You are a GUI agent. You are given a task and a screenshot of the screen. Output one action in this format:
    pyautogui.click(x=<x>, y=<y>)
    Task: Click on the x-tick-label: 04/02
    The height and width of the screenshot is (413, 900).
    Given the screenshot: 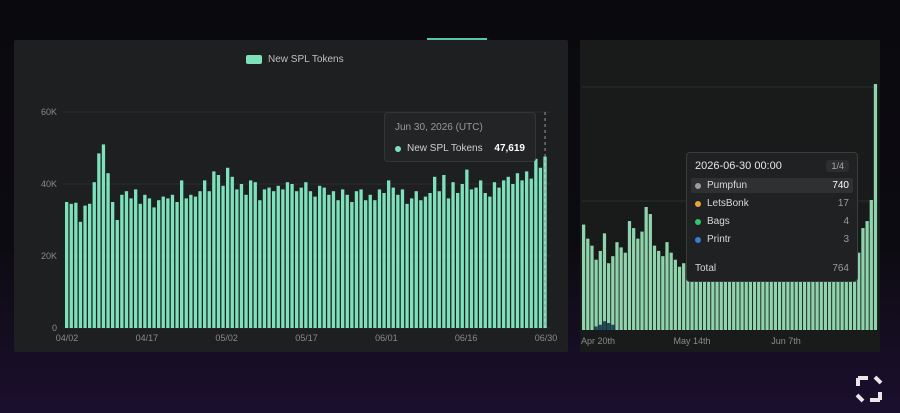 What is the action you would take?
    pyautogui.click(x=67, y=338)
    